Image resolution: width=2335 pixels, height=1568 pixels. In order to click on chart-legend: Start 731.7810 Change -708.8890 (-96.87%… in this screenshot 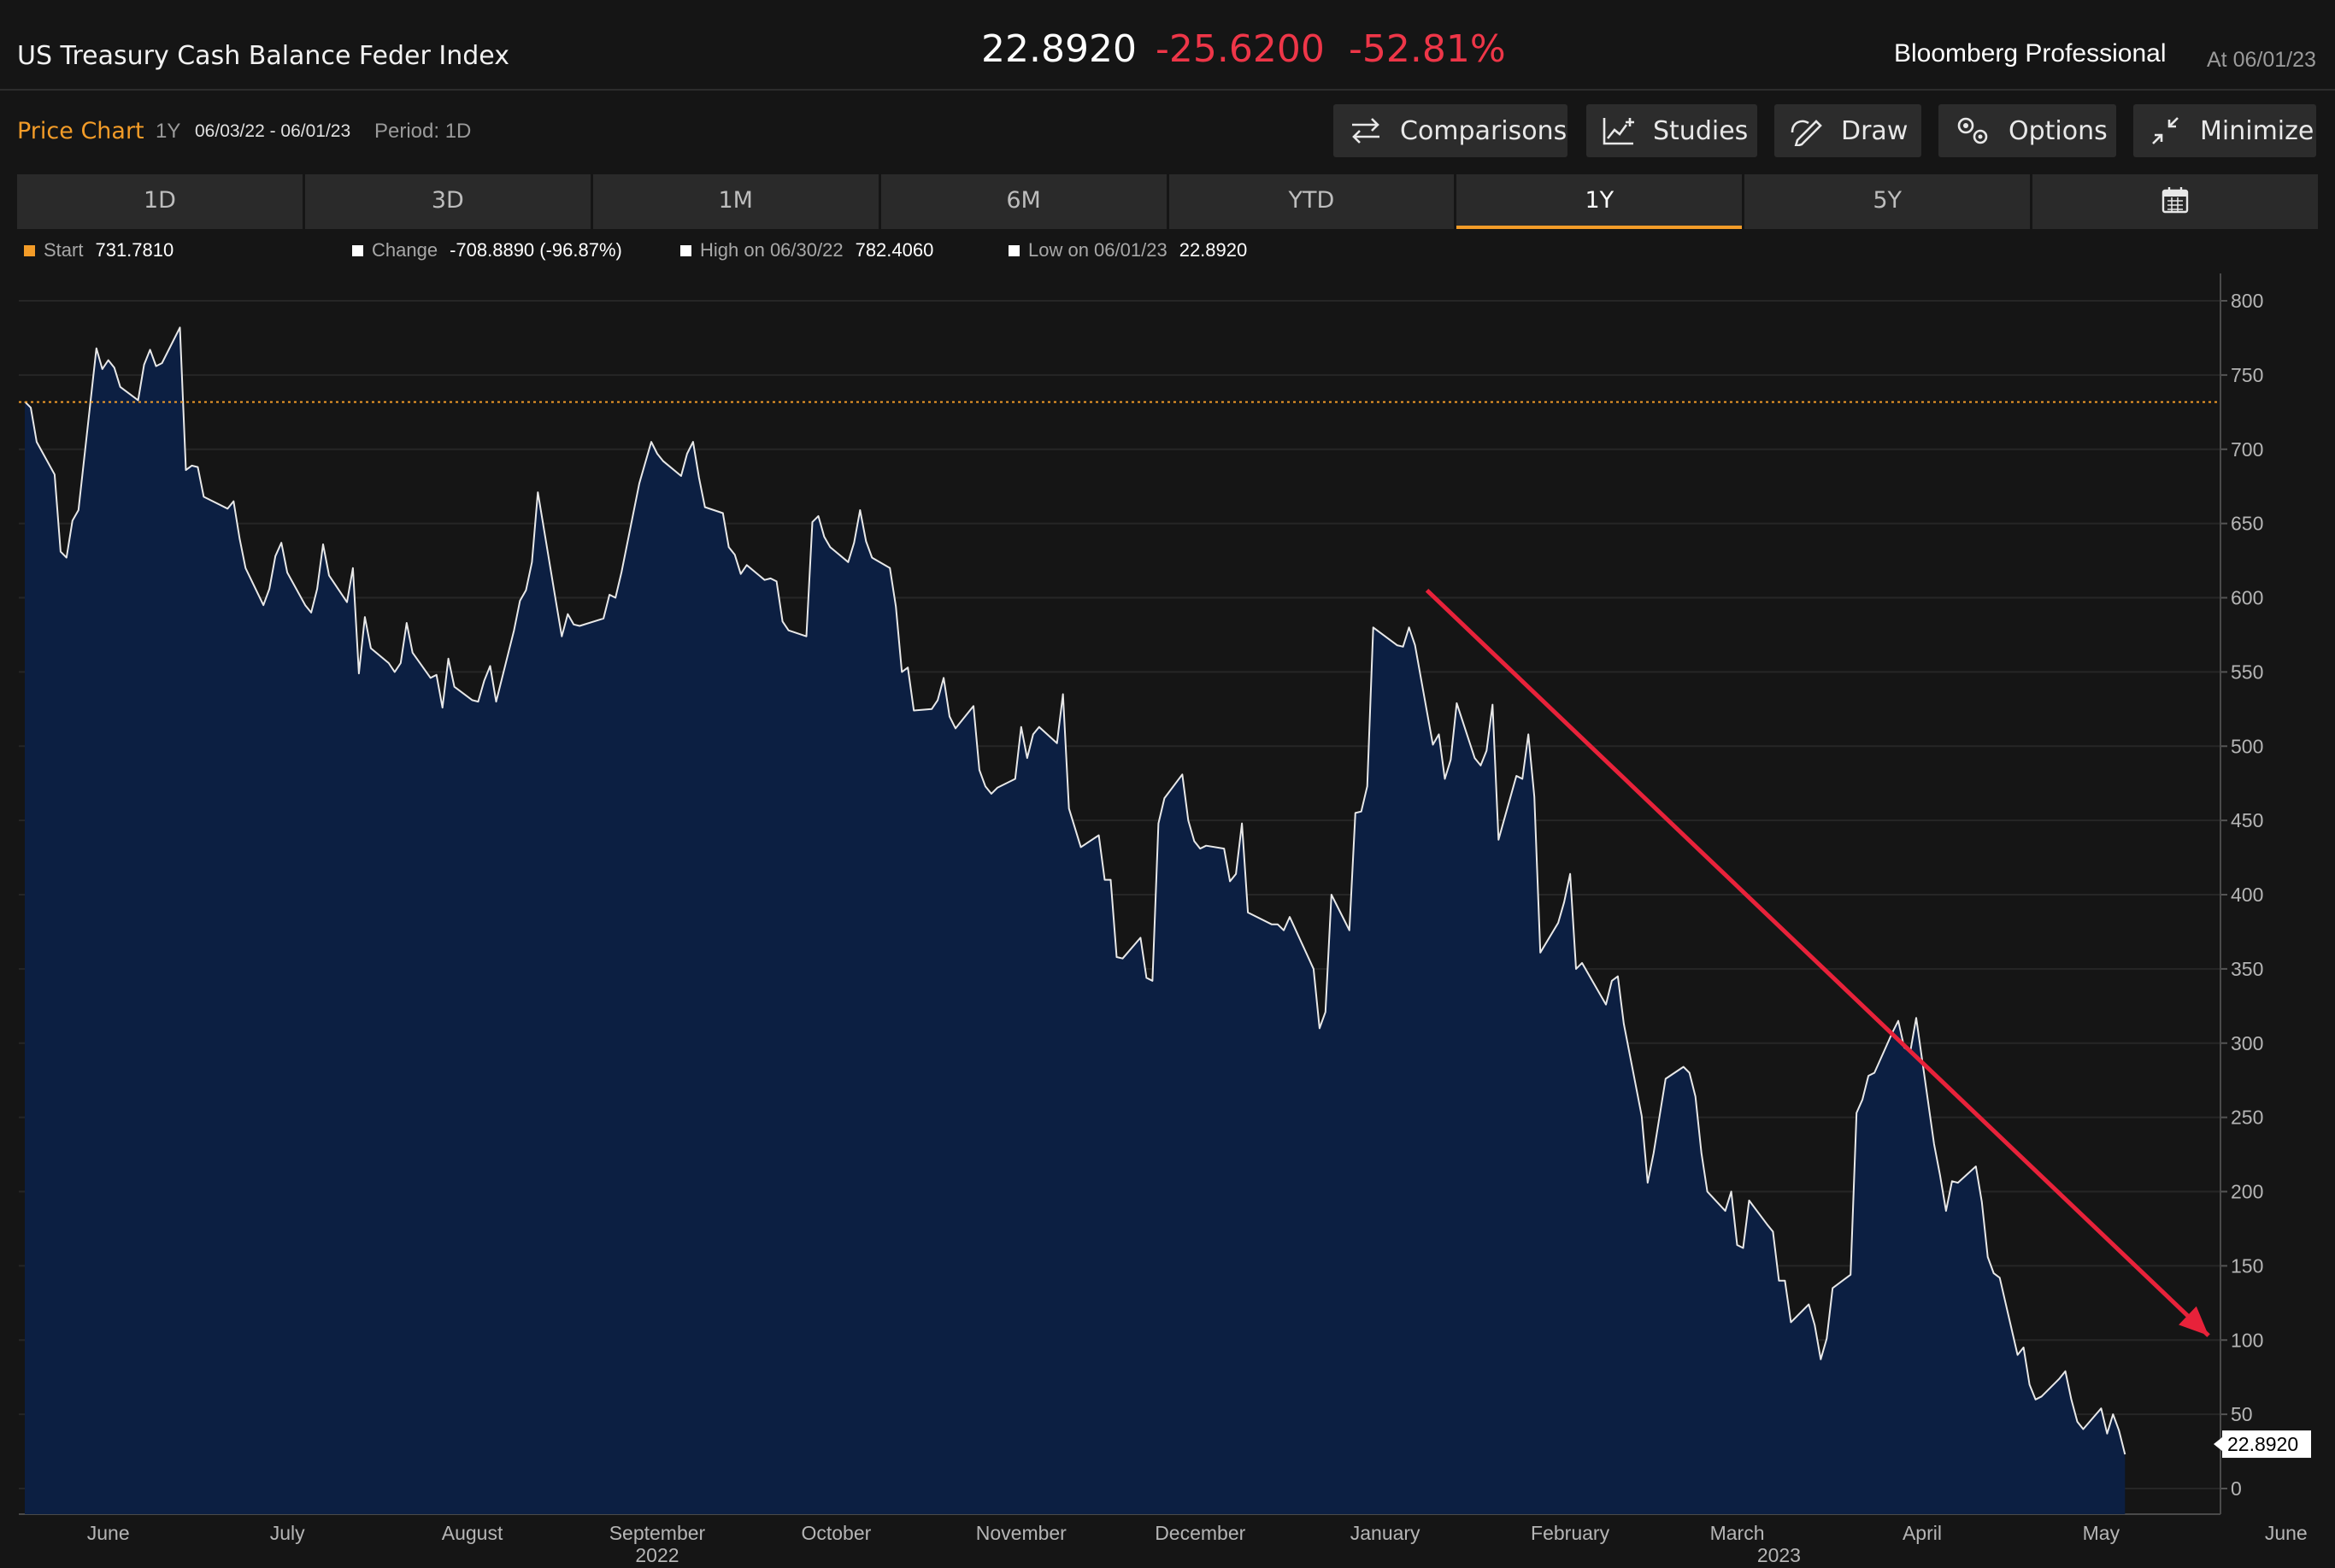, I will do `click(872, 252)`.